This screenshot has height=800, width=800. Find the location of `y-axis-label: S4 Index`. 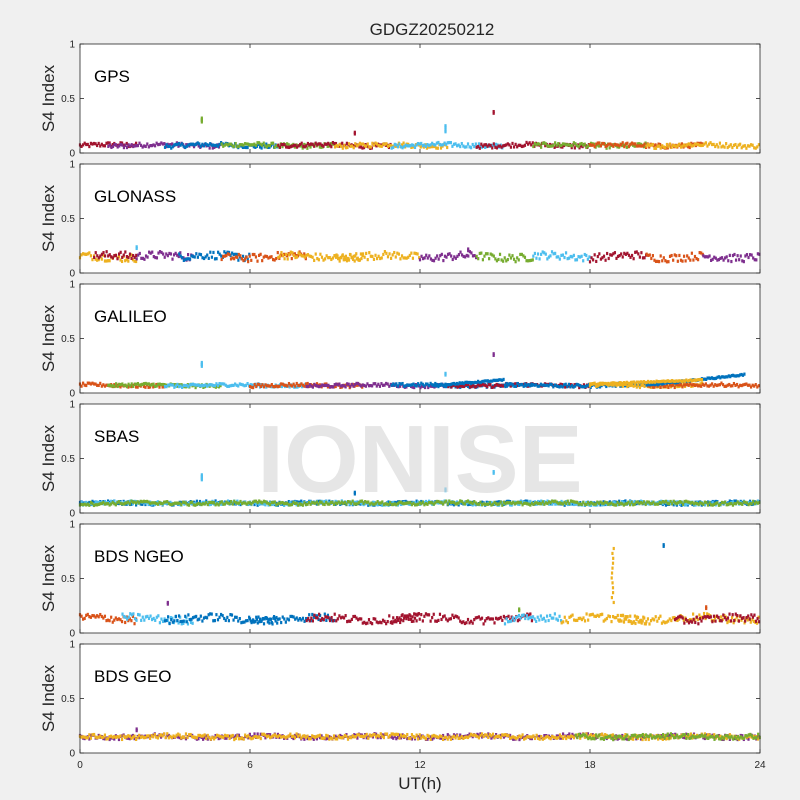

y-axis-label: S4 Index is located at coordinates (48, 98).